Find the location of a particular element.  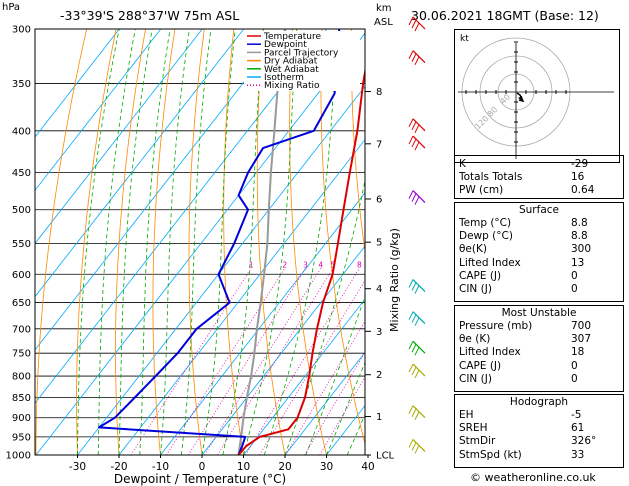

surface-label: CIN (J) is located at coordinates (475, 288).